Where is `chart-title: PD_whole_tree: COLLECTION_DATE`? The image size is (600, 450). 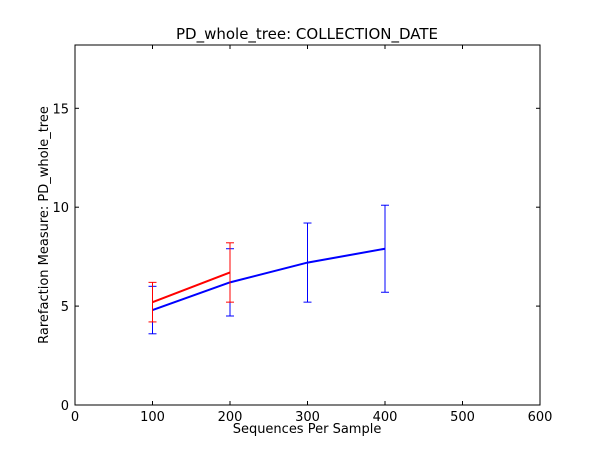 chart-title: PD_whole_tree: COLLECTION_DATE is located at coordinates (307, 34).